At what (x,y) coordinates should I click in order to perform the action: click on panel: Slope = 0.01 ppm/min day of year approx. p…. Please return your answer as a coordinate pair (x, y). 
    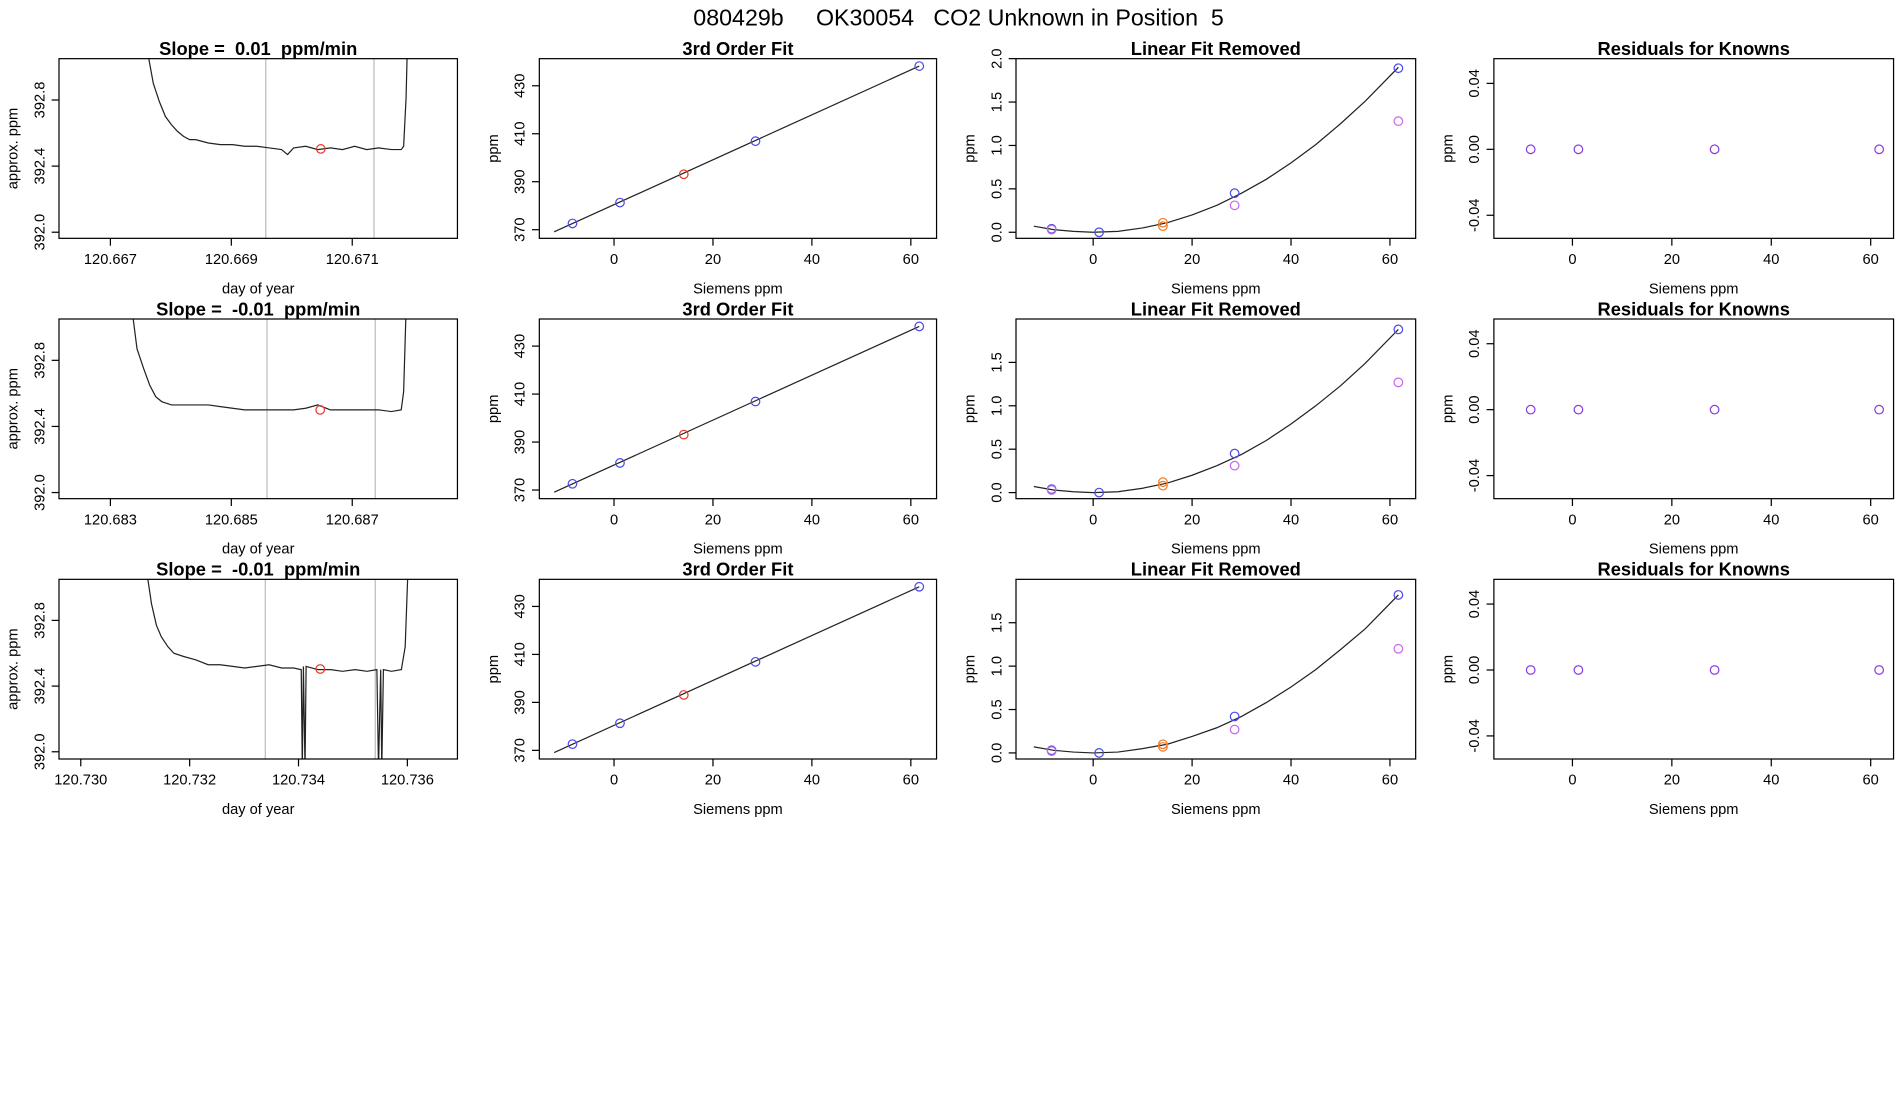
    Looking at the image, I should click on (232, 167).